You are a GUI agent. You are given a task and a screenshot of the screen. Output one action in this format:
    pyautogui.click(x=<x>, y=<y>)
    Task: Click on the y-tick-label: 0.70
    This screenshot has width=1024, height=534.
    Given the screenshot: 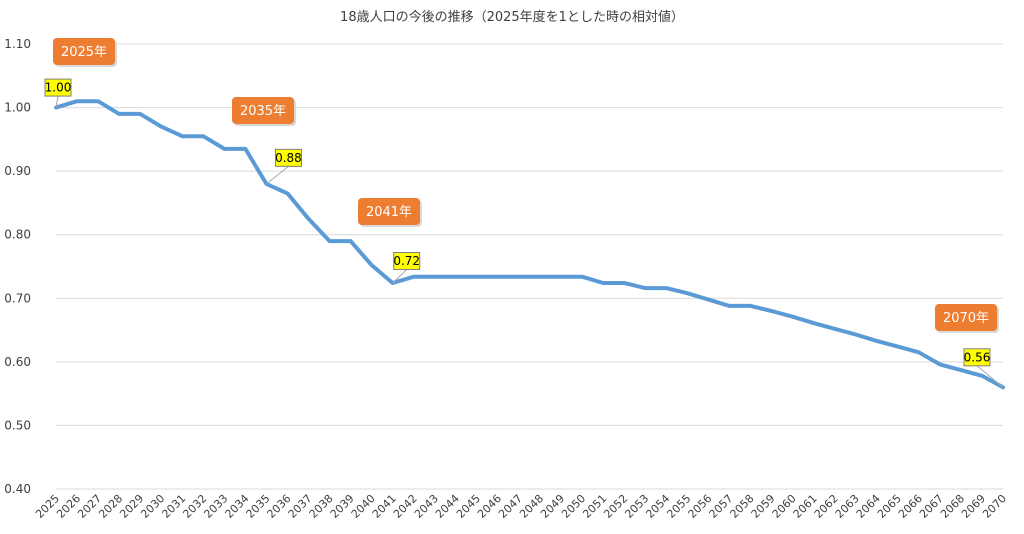 What is the action you would take?
    pyautogui.click(x=17, y=298)
    